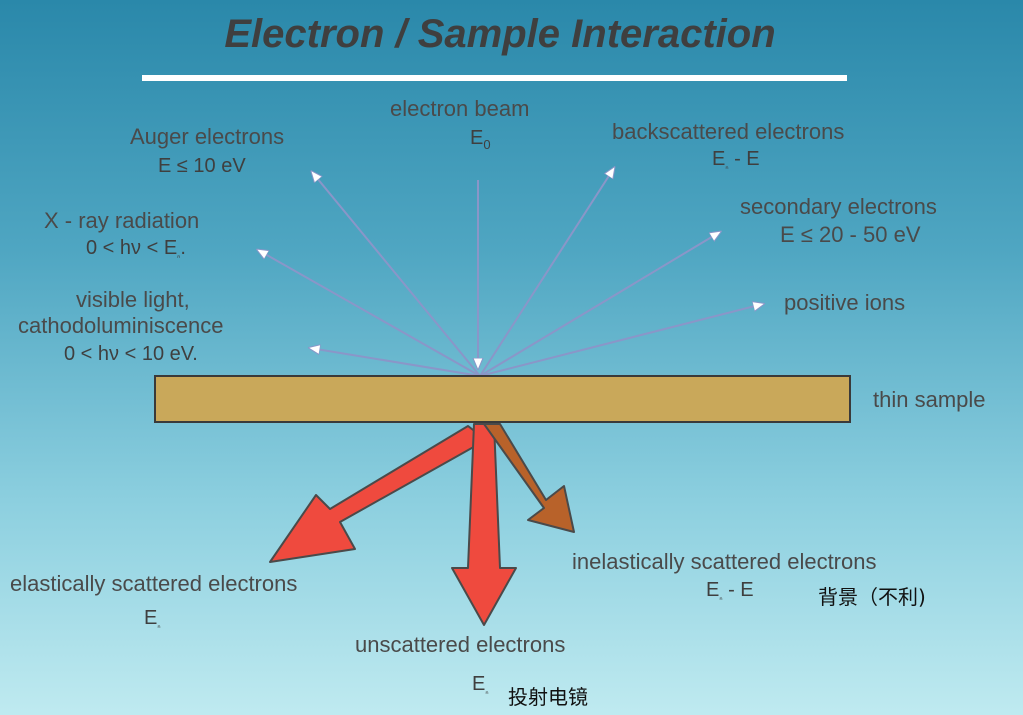 This screenshot has width=1023, height=715. I want to click on inelastic-scattered-energy: Eₙ - E, so click(730, 590).